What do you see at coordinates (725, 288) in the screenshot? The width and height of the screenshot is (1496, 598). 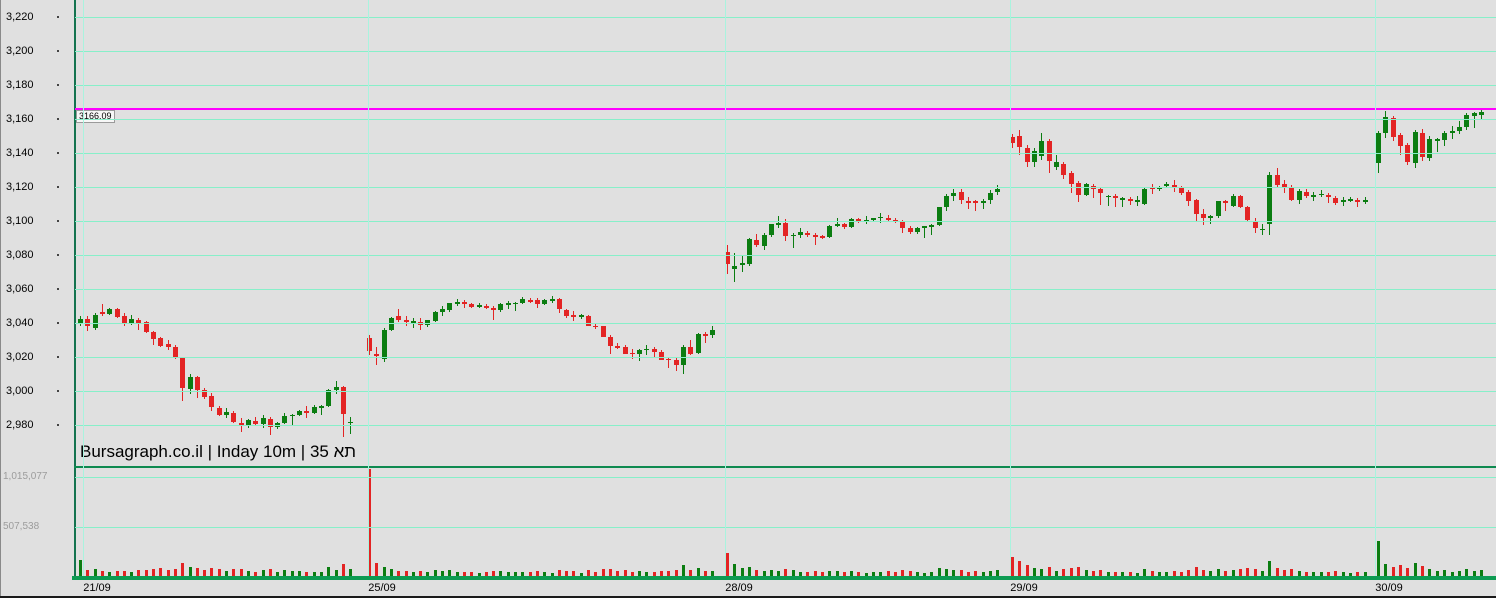 I see `session-divider` at bounding box center [725, 288].